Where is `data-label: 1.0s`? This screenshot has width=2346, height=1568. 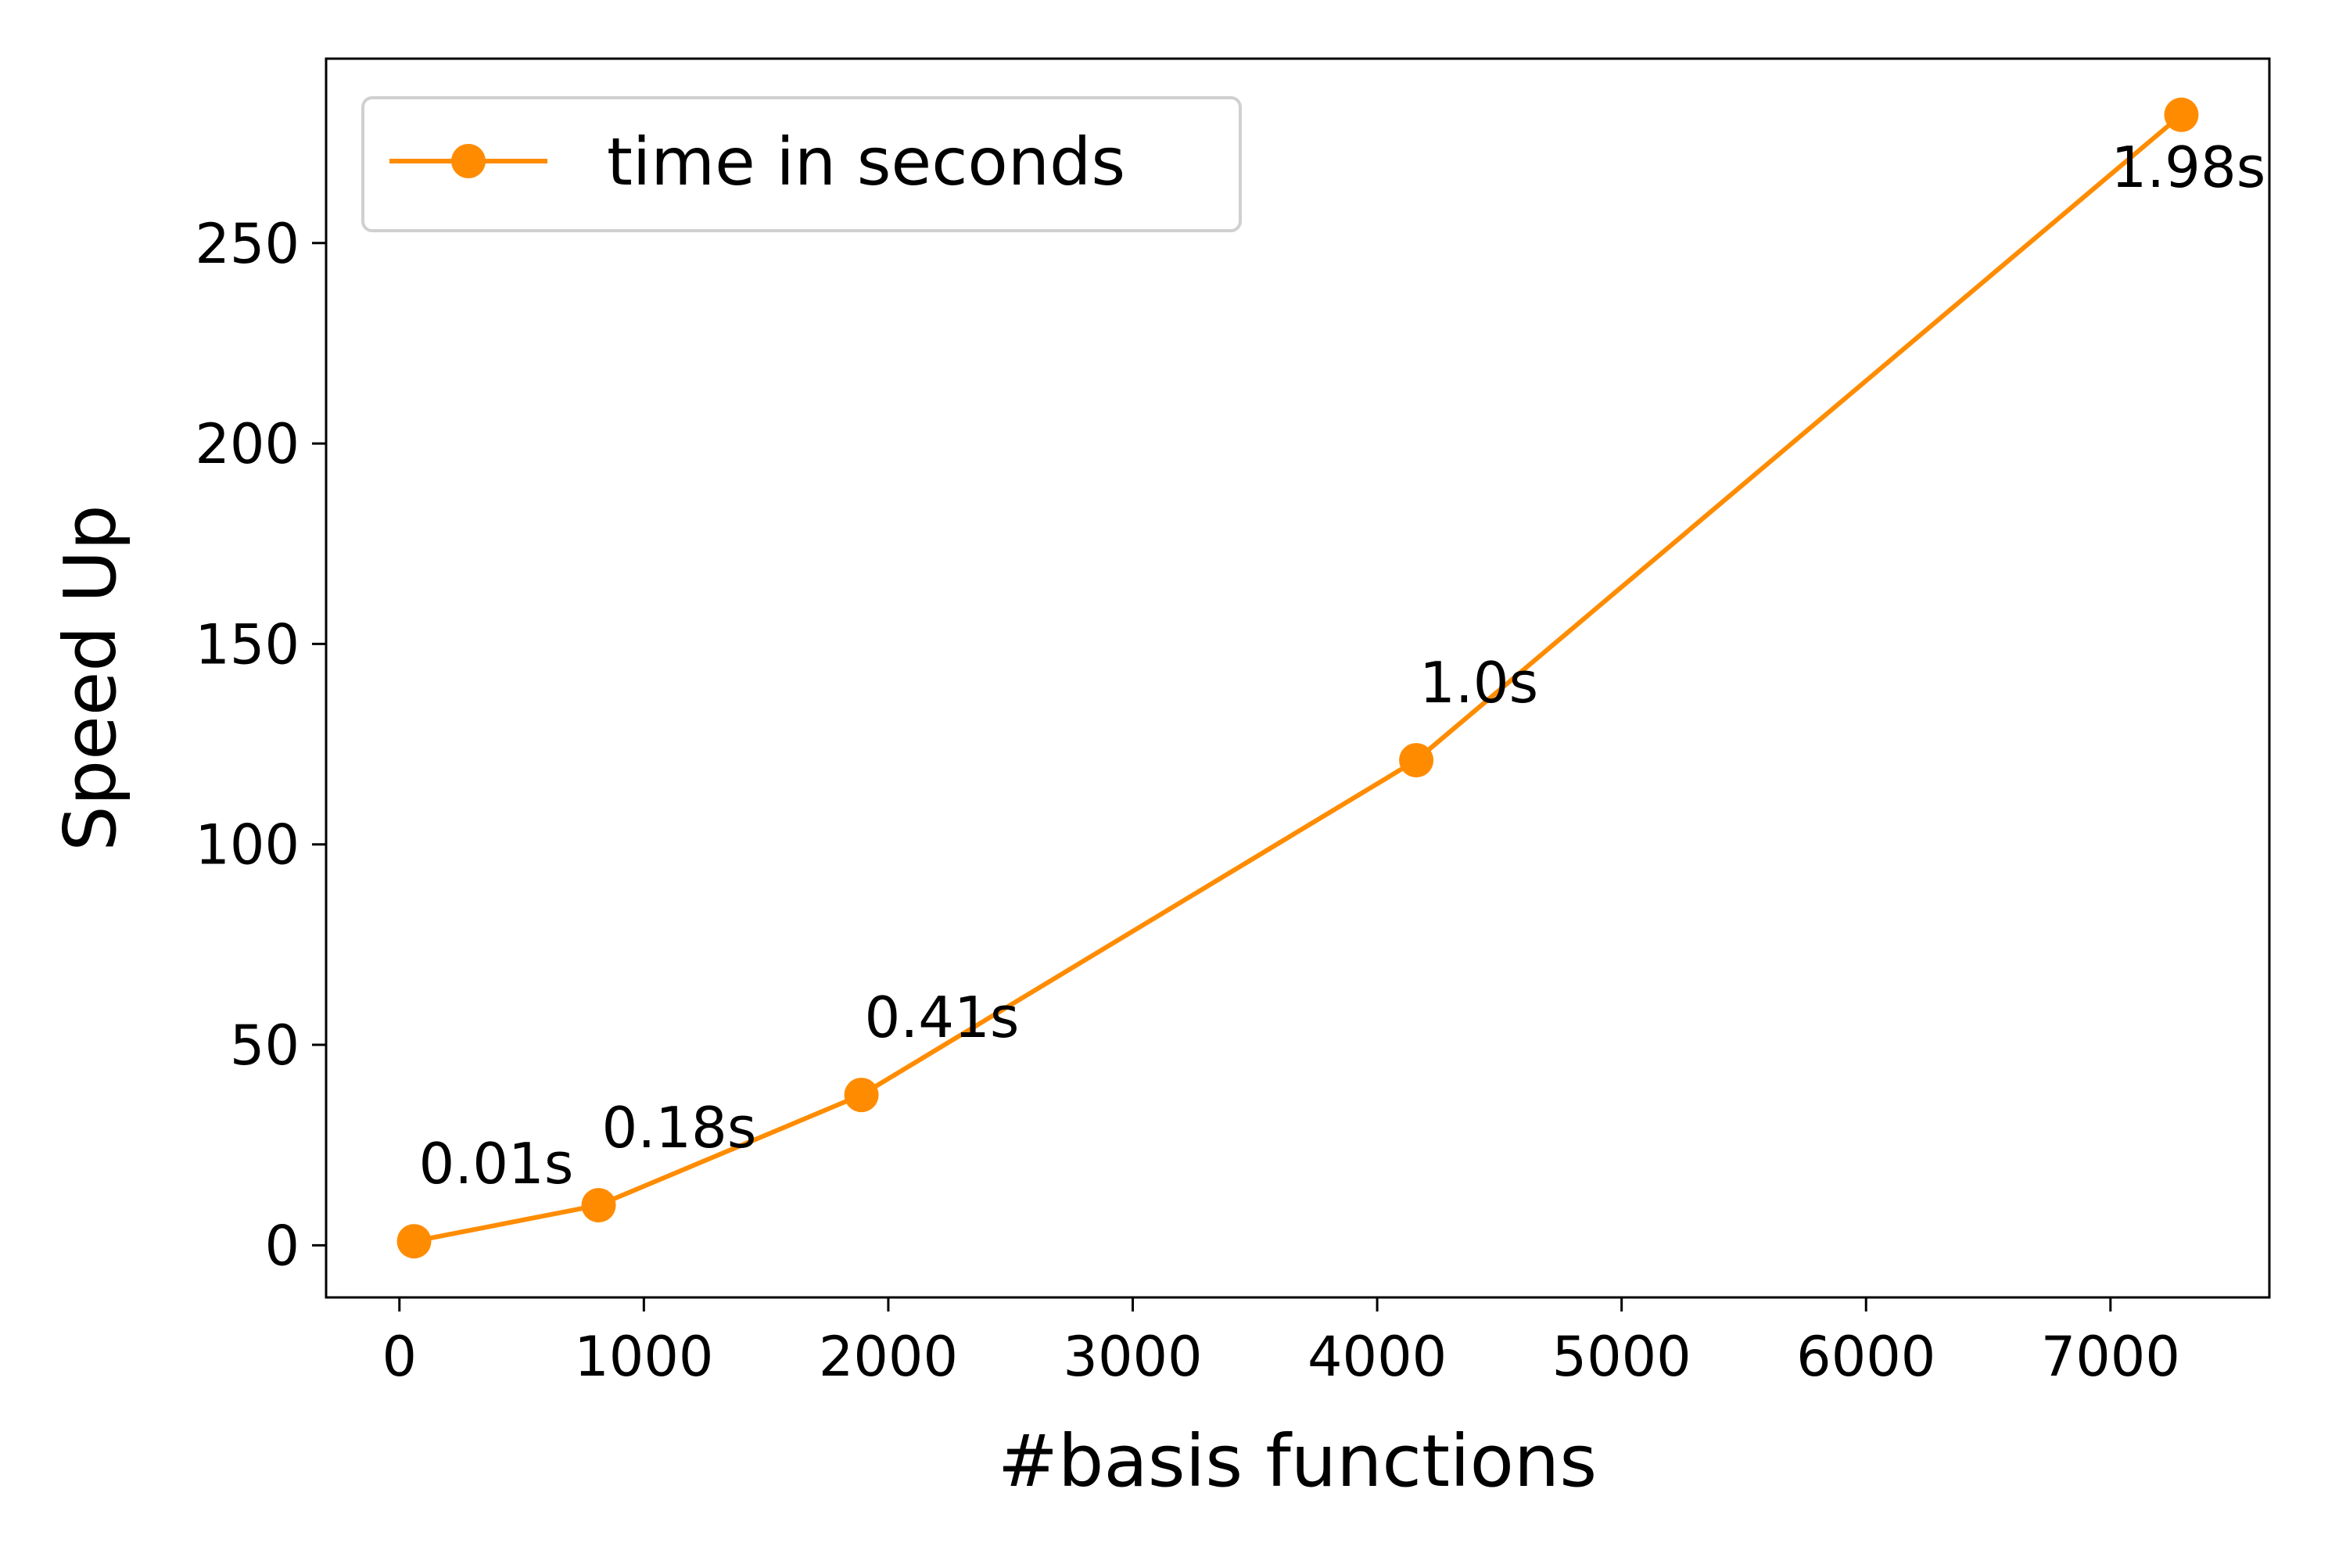
data-label: 1.0s is located at coordinates (1478, 683).